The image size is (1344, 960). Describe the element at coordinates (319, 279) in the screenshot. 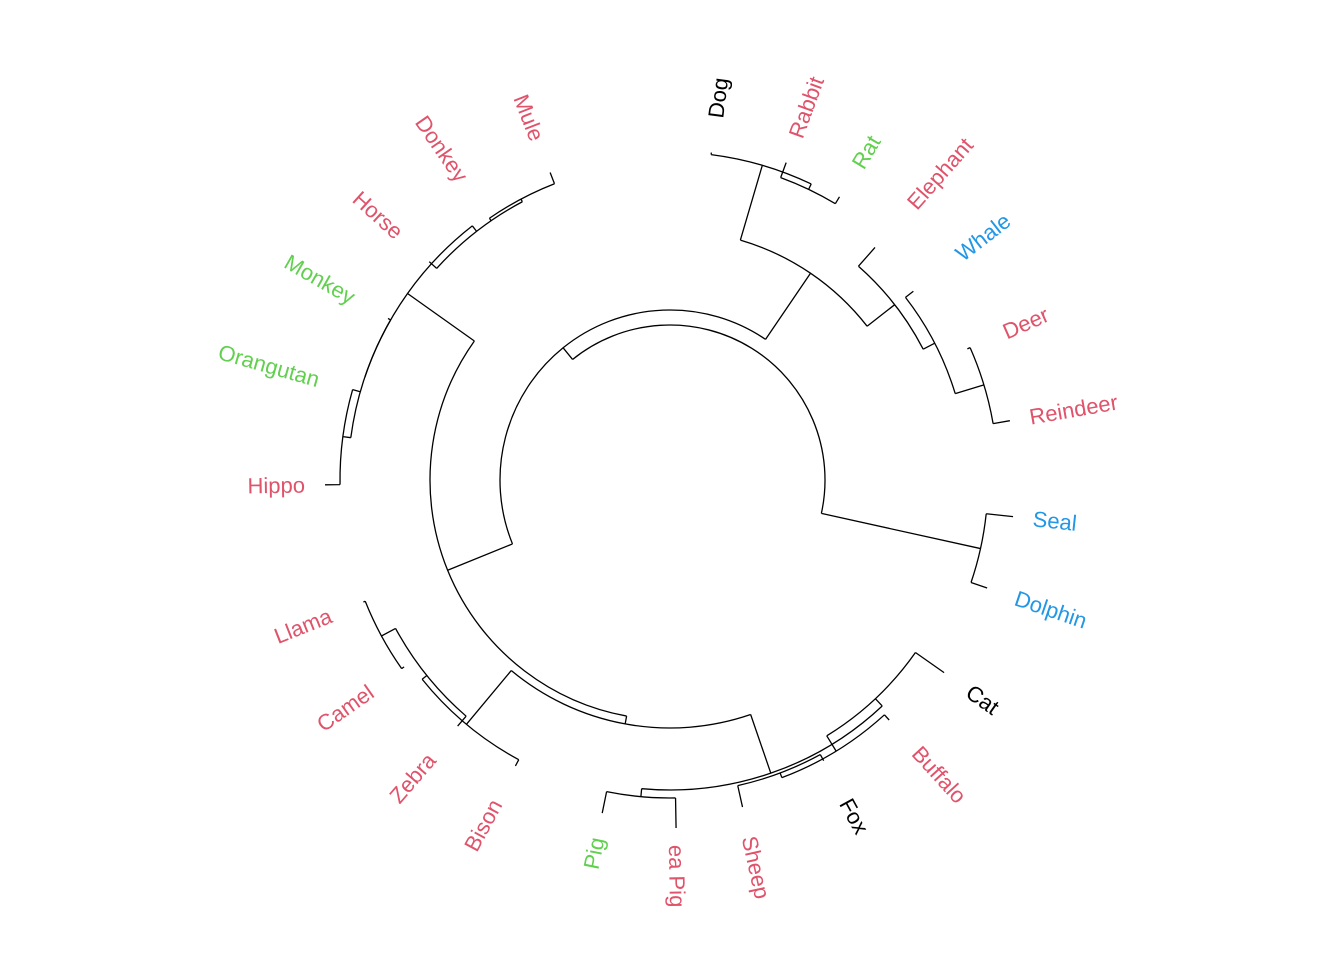

I see `leaf-label: Monkey` at that location.